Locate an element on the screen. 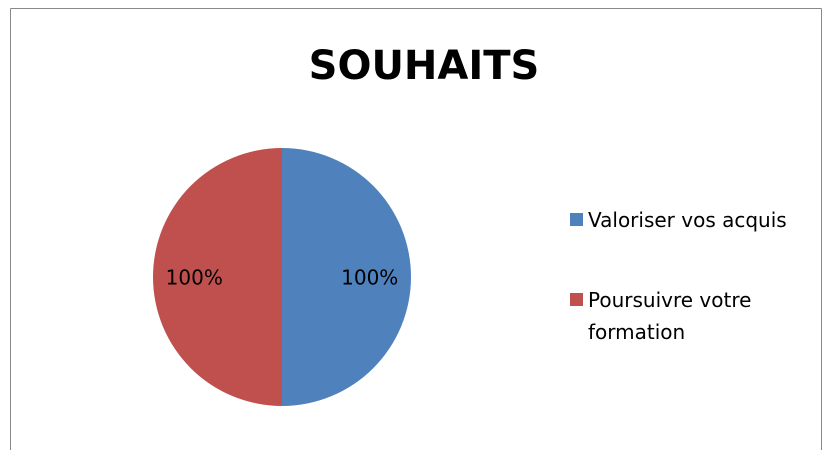  legend-label: Poursuivre votre formation is located at coordinates (670, 316).